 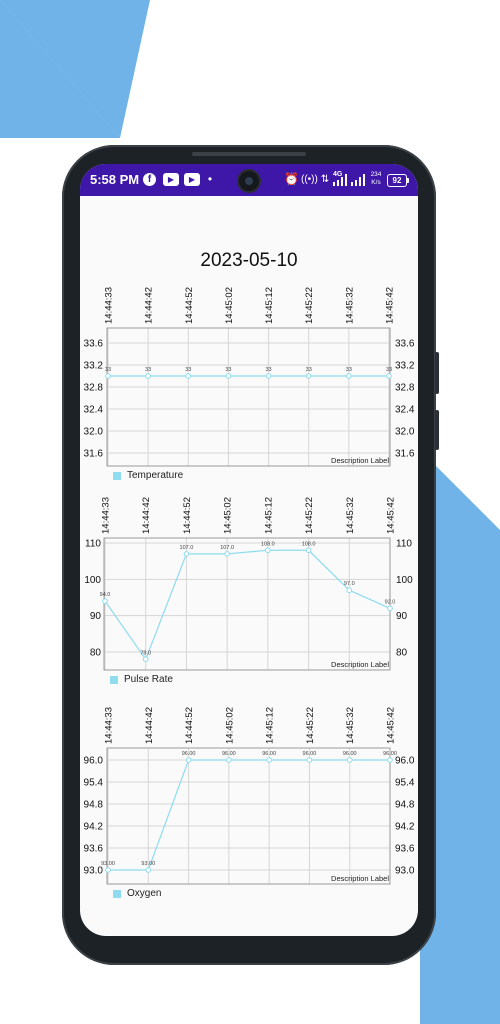 What do you see at coordinates (249, 154) in the screenshot?
I see `earpiece-speaker` at bounding box center [249, 154].